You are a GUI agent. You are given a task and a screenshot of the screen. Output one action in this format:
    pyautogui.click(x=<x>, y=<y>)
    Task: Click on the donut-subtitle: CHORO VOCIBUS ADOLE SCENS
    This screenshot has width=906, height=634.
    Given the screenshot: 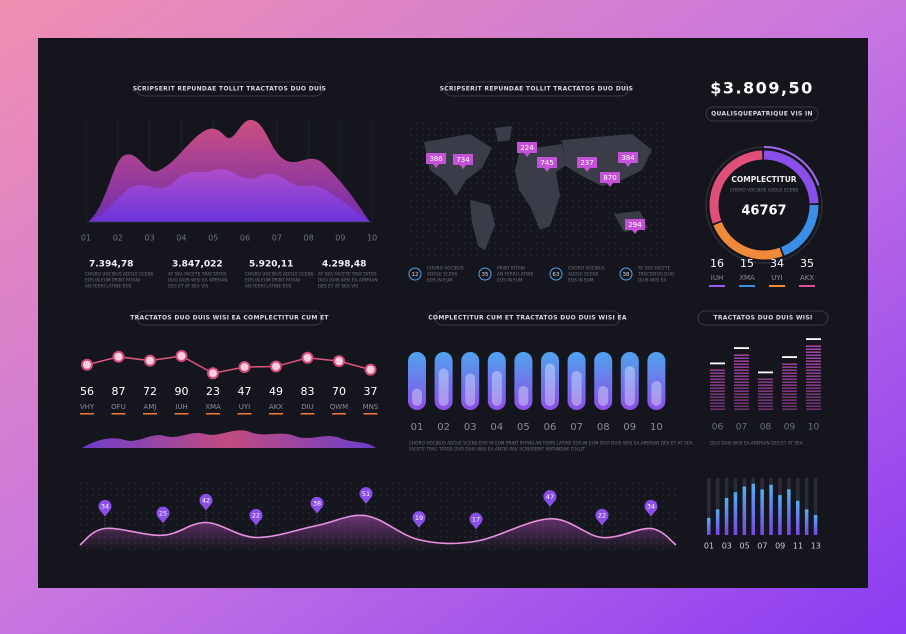 What is the action you would take?
    pyautogui.click(x=764, y=191)
    